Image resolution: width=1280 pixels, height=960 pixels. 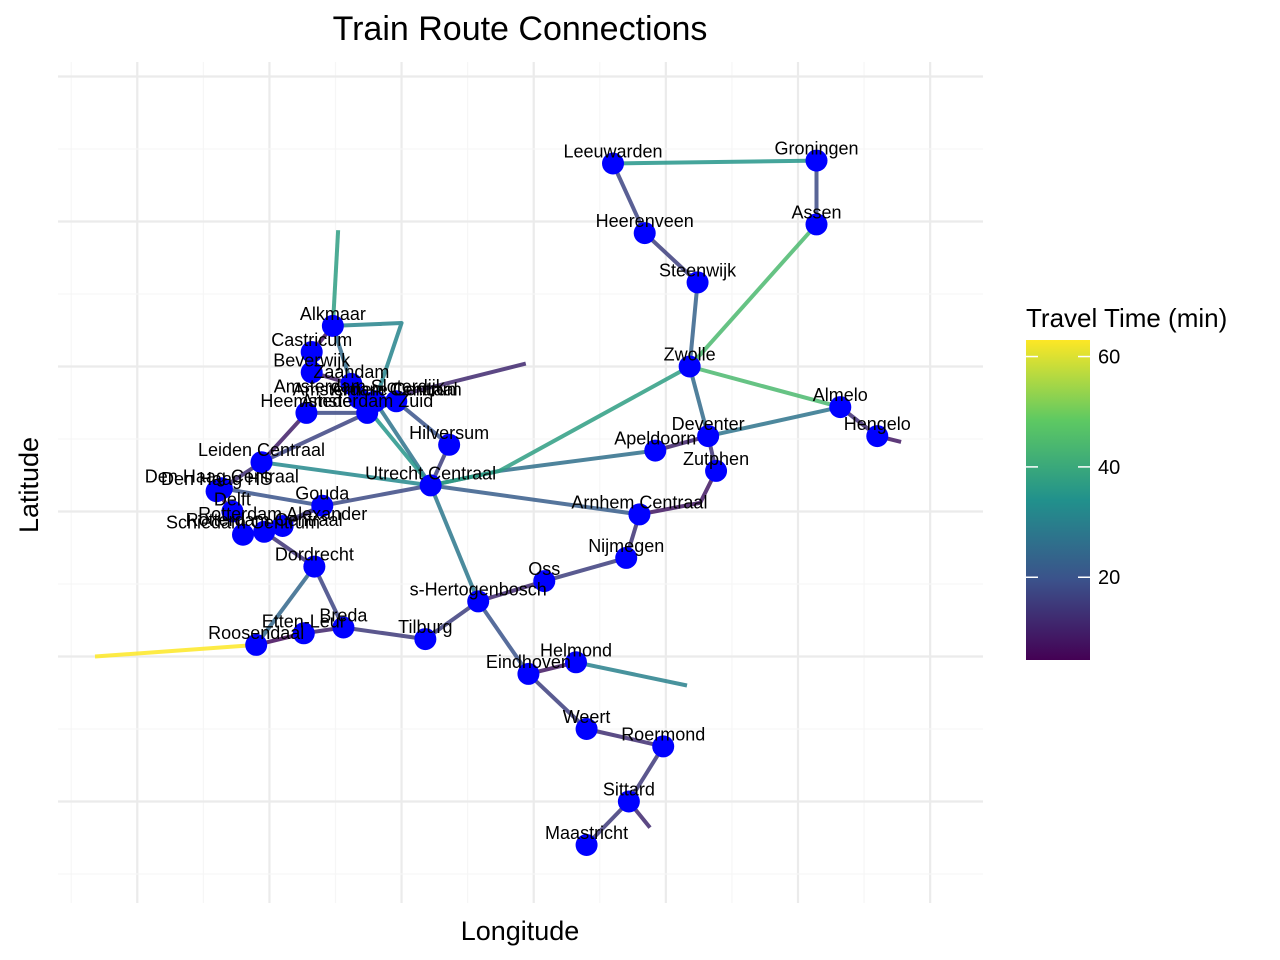 What do you see at coordinates (29, 485) in the screenshot?
I see `y-axis-title: Latitude` at bounding box center [29, 485].